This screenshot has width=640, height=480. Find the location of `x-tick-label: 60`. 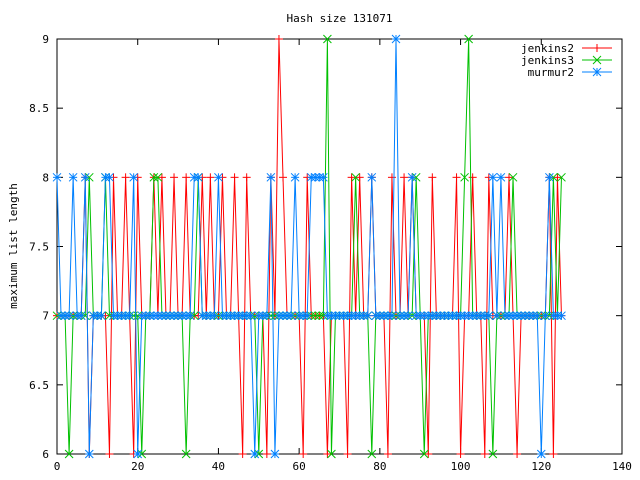

x-tick-label: 60 is located at coordinates (299, 466).